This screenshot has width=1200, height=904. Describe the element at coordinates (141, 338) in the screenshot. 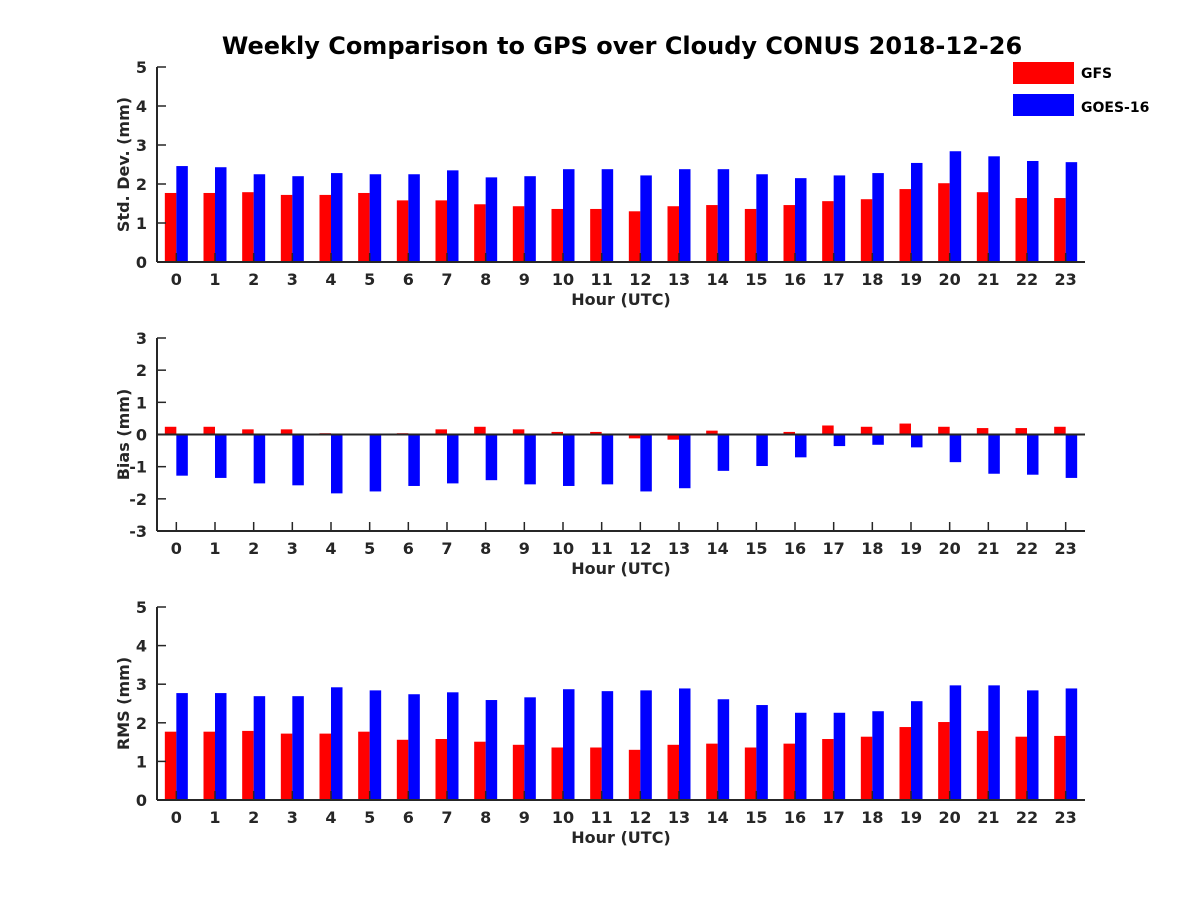

I see `y-tick-label: 3` at that location.